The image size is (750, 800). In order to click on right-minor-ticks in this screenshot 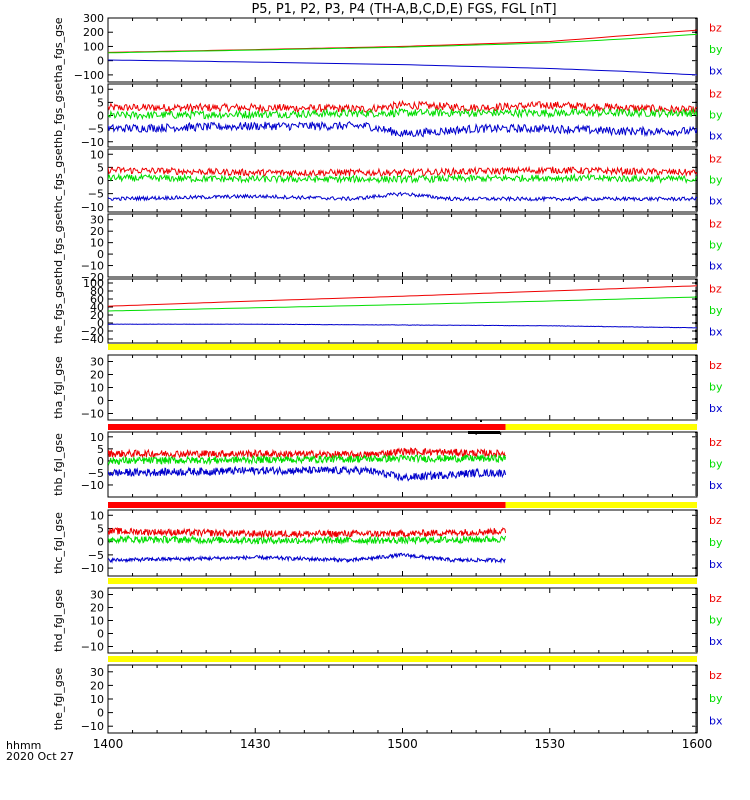, I will do `click(696, 543)`.